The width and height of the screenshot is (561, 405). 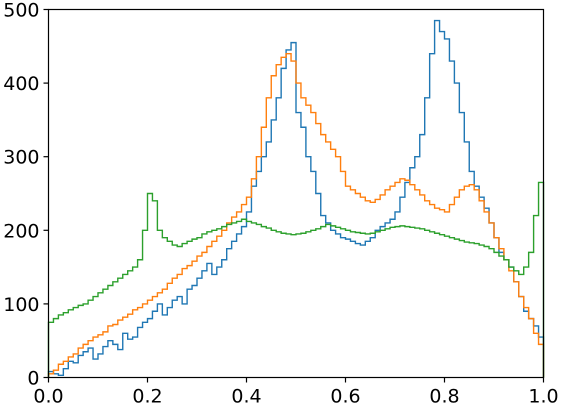 I want to click on x-tick-label: 0.4, so click(x=246, y=395).